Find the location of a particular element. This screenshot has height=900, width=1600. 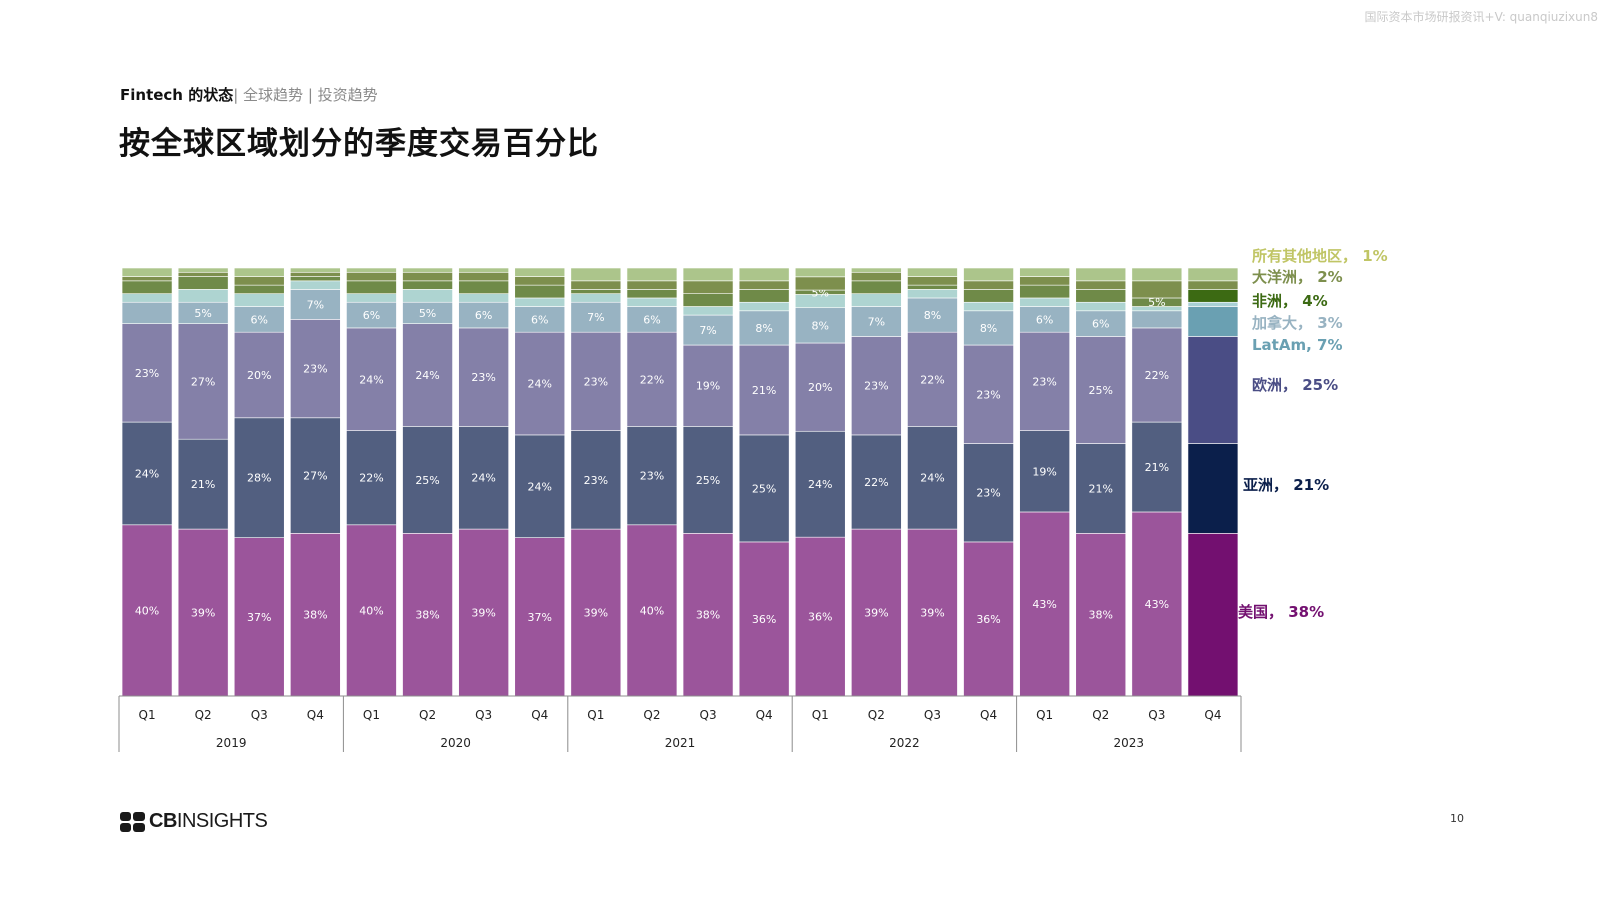

watermark: 国际资本市场研报资讯+V: quanqiuzixun8 is located at coordinates (1481, 17).